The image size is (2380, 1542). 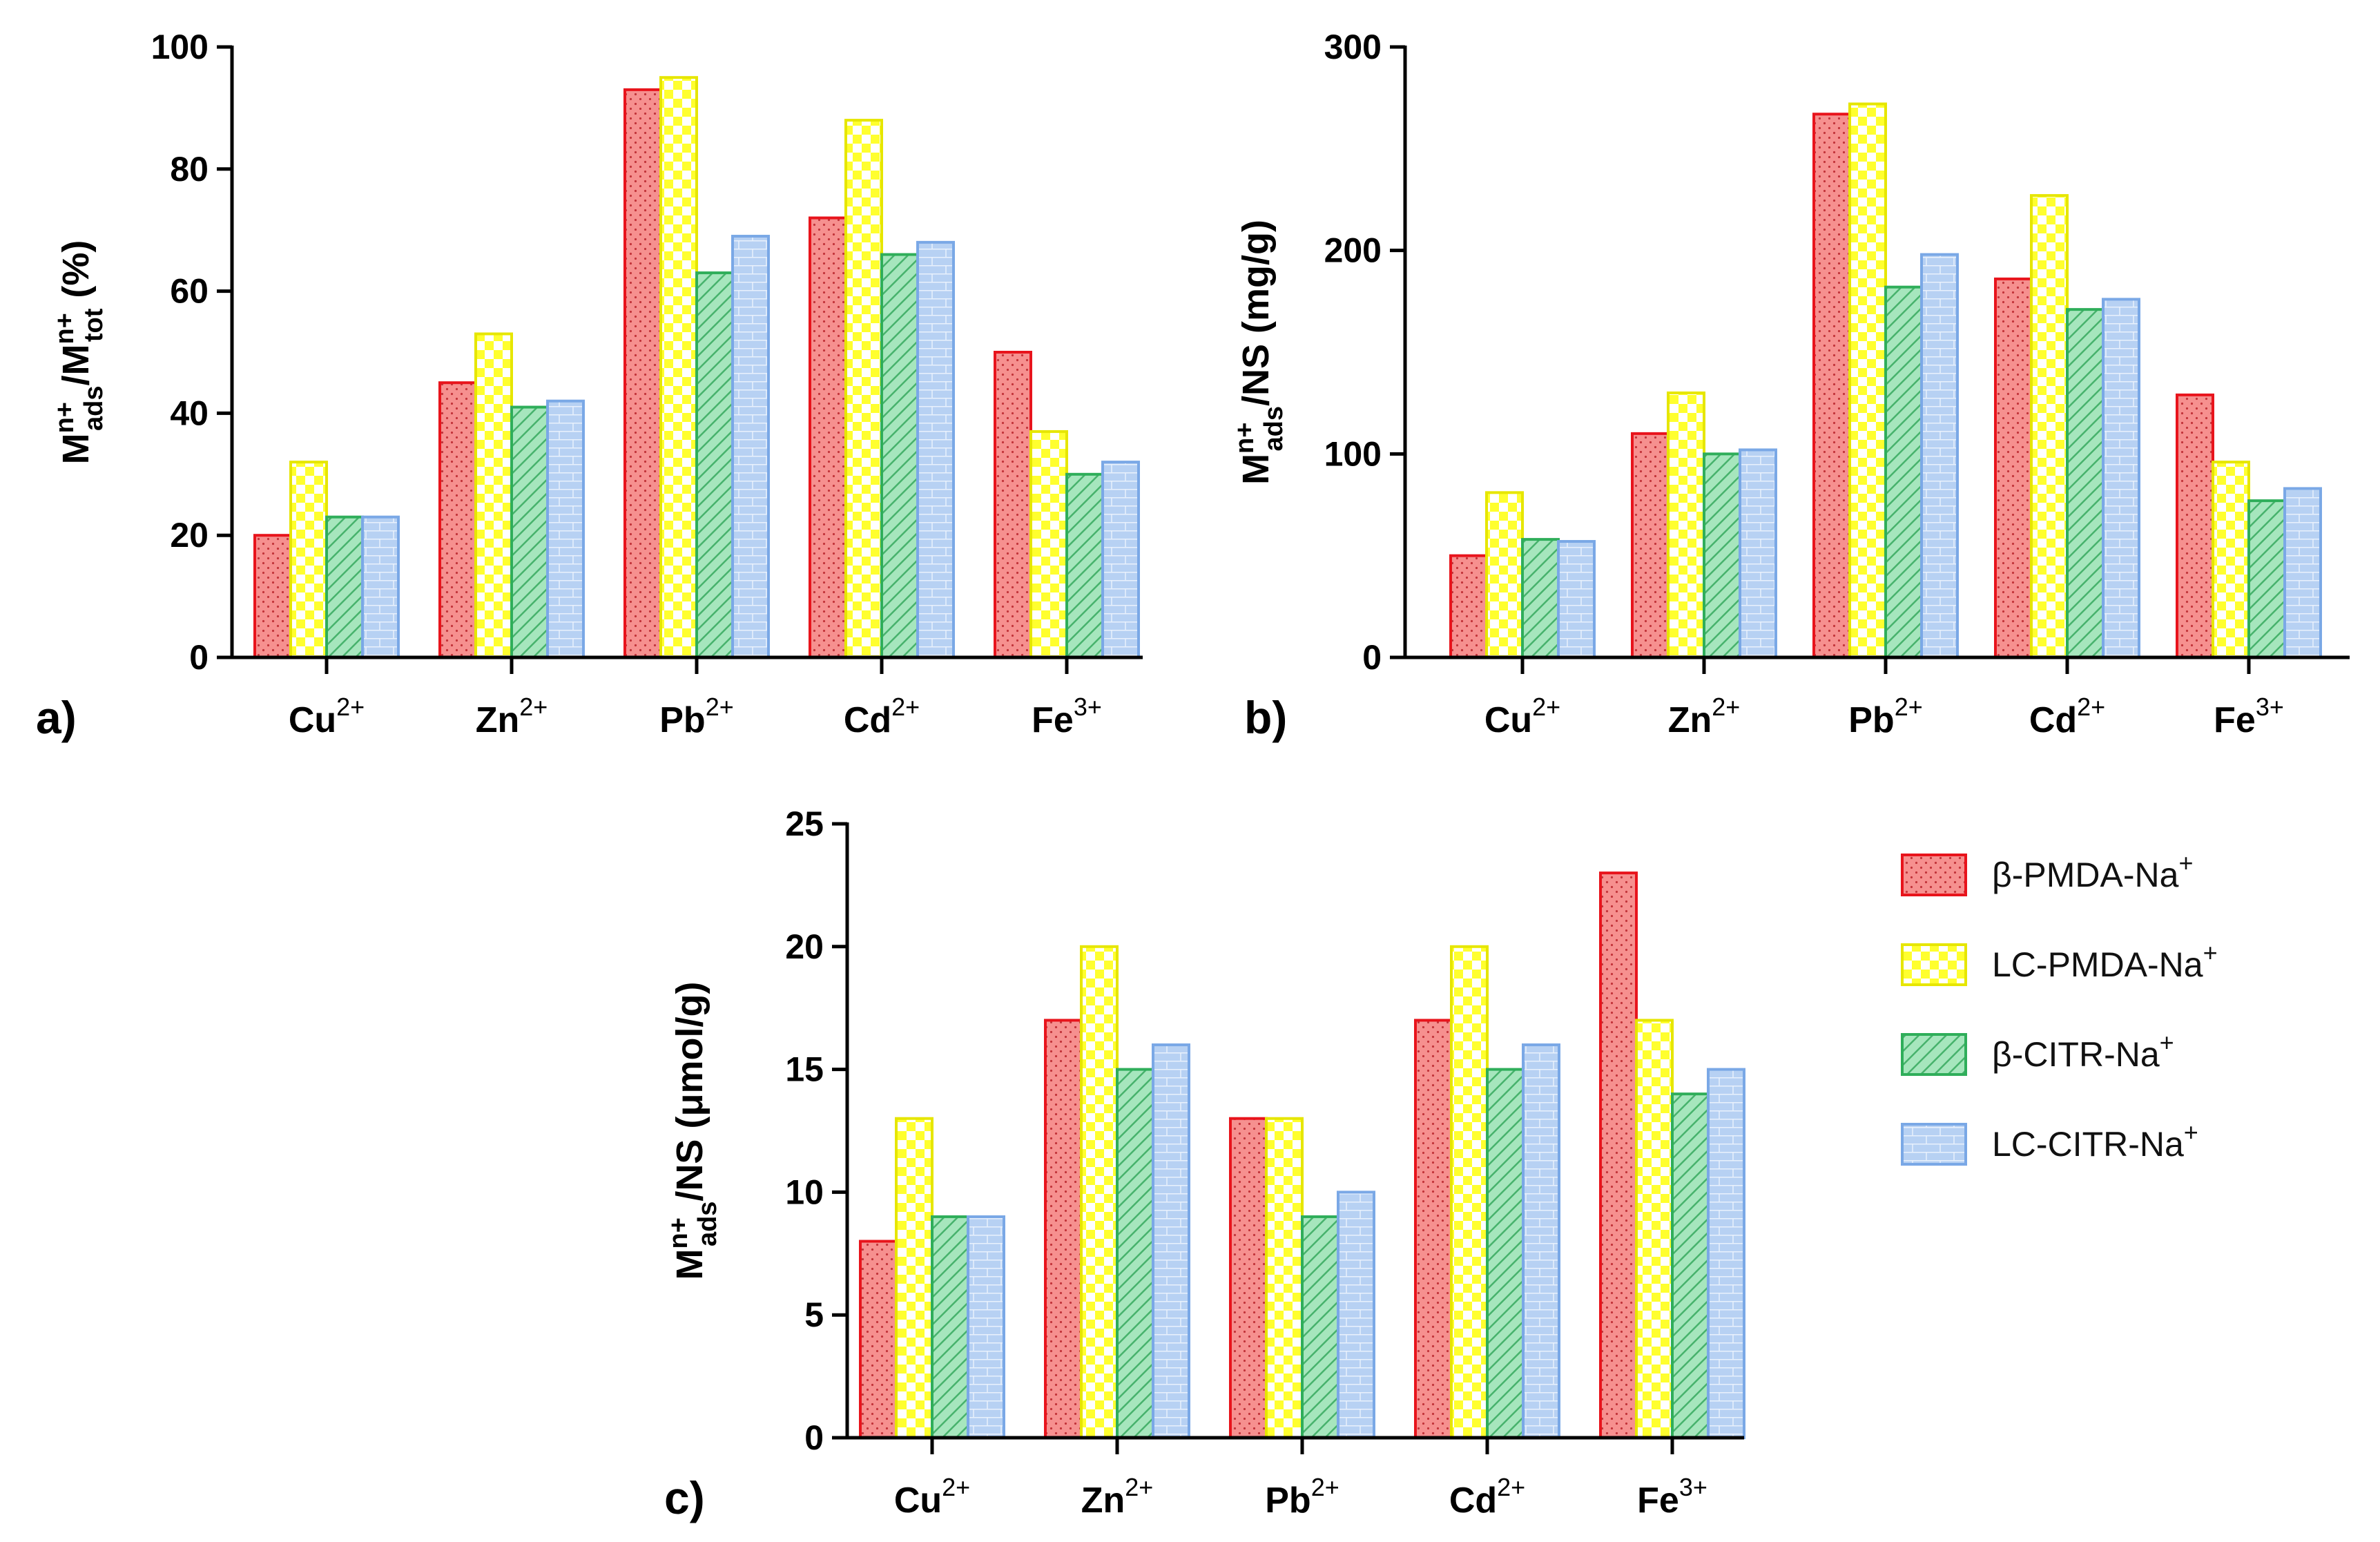 What do you see at coordinates (199, 657) in the screenshot?
I see `y-tick-label-a-0: 0` at bounding box center [199, 657].